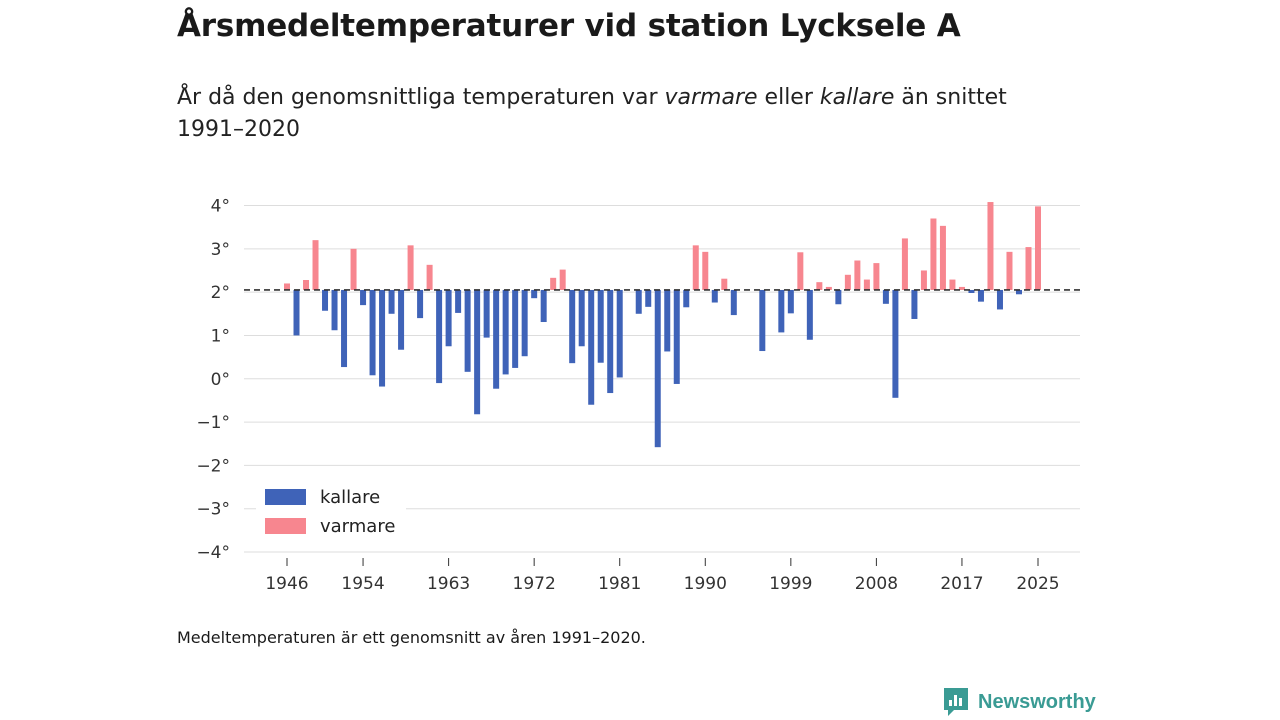 The image size is (1280, 720). What do you see at coordinates (600, 326) in the screenshot?
I see `bar-1979` at bounding box center [600, 326].